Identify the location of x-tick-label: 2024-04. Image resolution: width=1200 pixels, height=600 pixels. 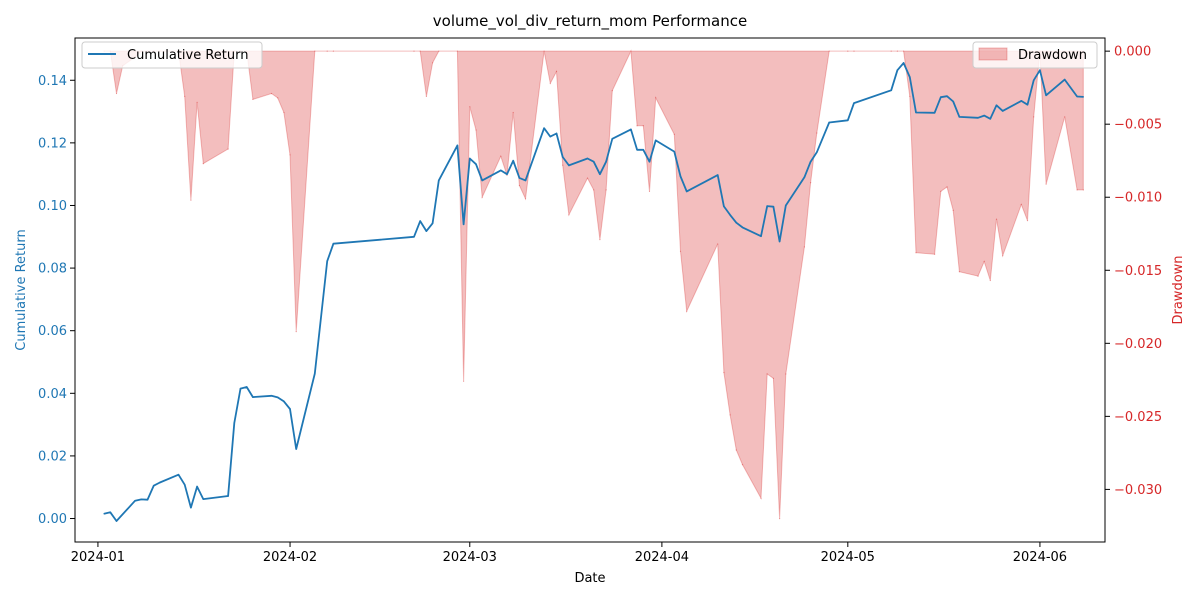
(662, 557).